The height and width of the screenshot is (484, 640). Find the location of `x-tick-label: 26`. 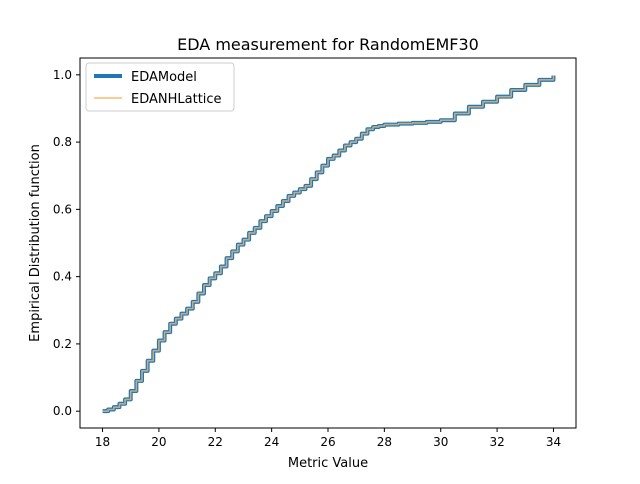

x-tick-label: 26 is located at coordinates (327, 442).